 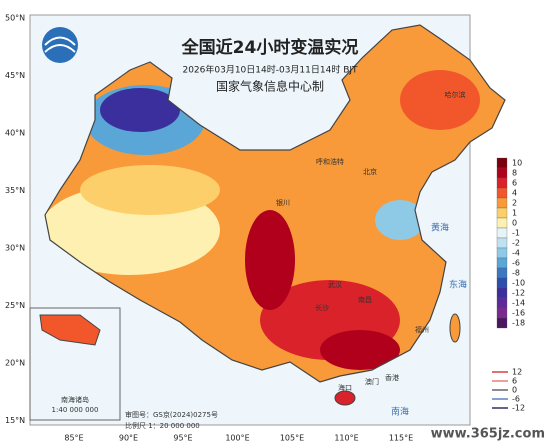 What do you see at coordinates (345, 387) in the screenshot?
I see `city-label: 海口` at bounding box center [345, 387].